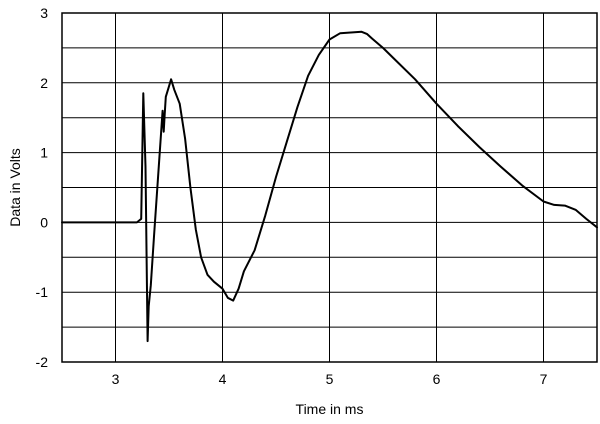 Image resolution: width=600 pixels, height=424 pixels. I want to click on x-axis-label: Time in ms, so click(330, 409).